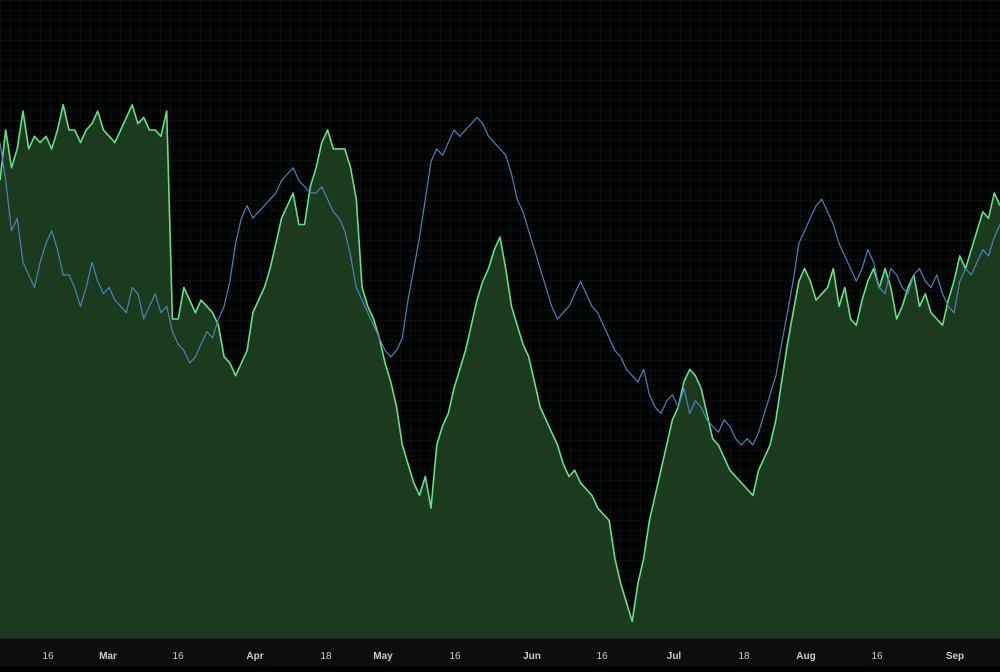 This screenshot has height=672, width=1000. I want to click on x-tick-label: May, so click(383, 656).